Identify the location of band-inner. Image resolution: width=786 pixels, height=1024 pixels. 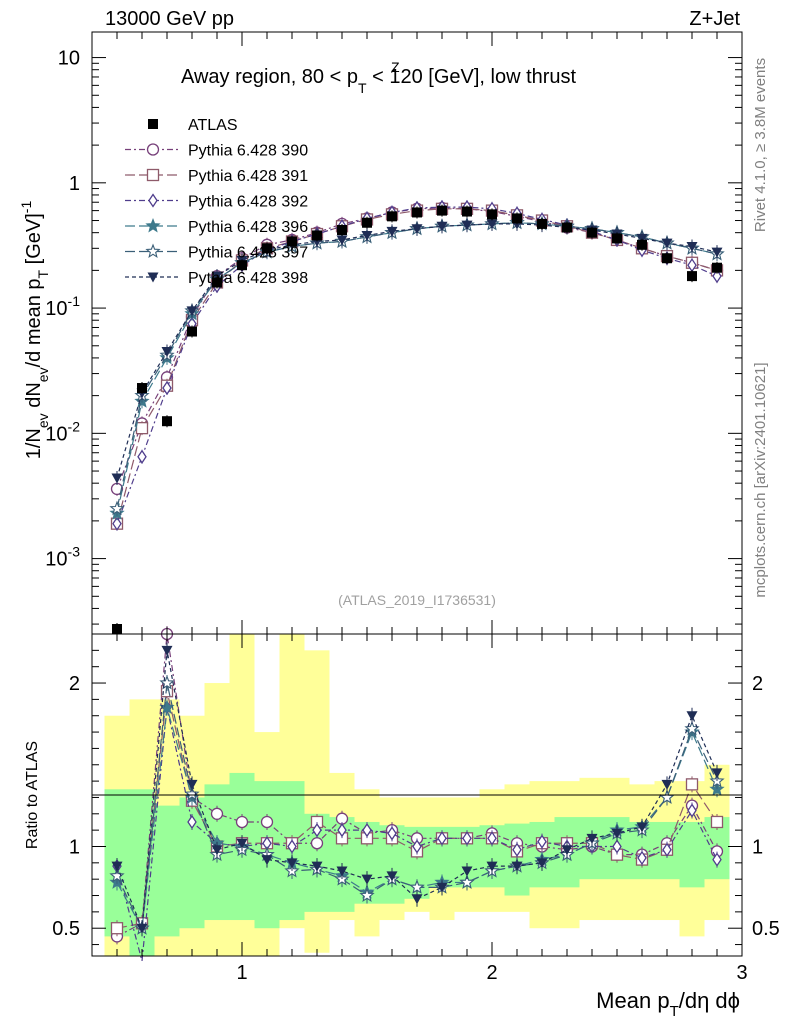
(167, 871).